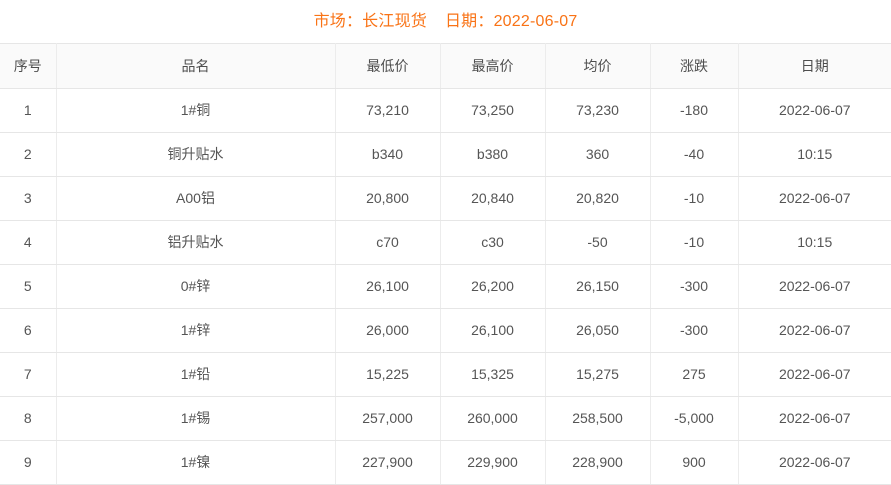 The image size is (891, 485). Describe the element at coordinates (493, 330) in the screenshot. I see `cell-high: 26,100` at that location.